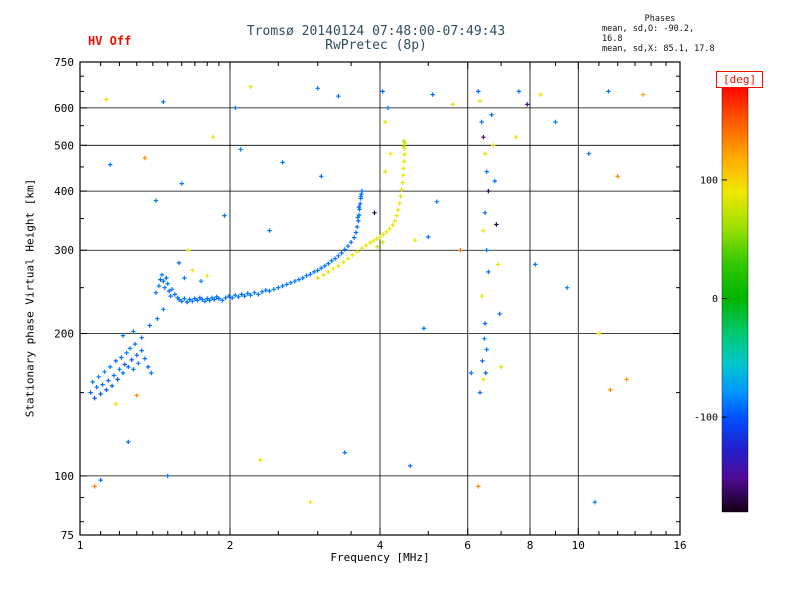 This screenshot has width=800, height=600. Describe the element at coordinates (658, 49) in the screenshot. I see `phases-x-stats: mean, sd,X: 85.1, 17.8` at that location.